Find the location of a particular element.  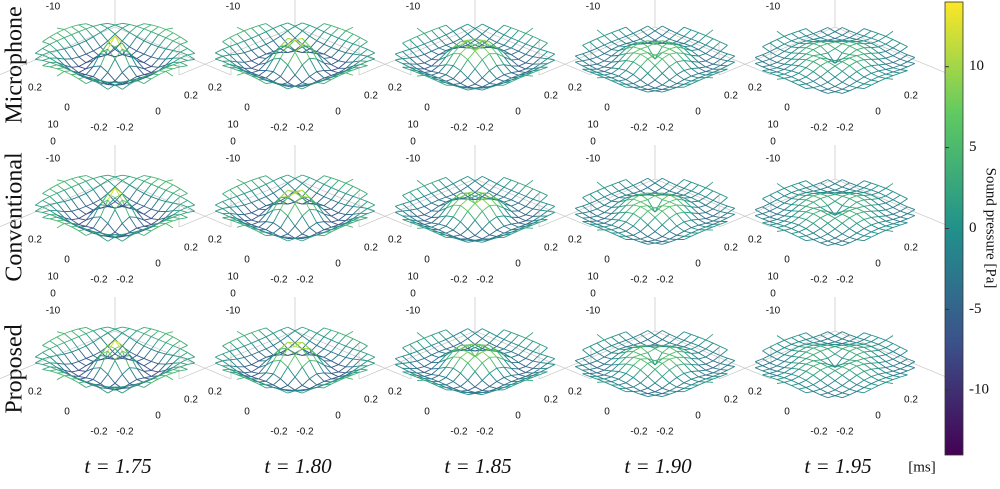

x-tick-label: 0.2 is located at coordinates (371, 248).